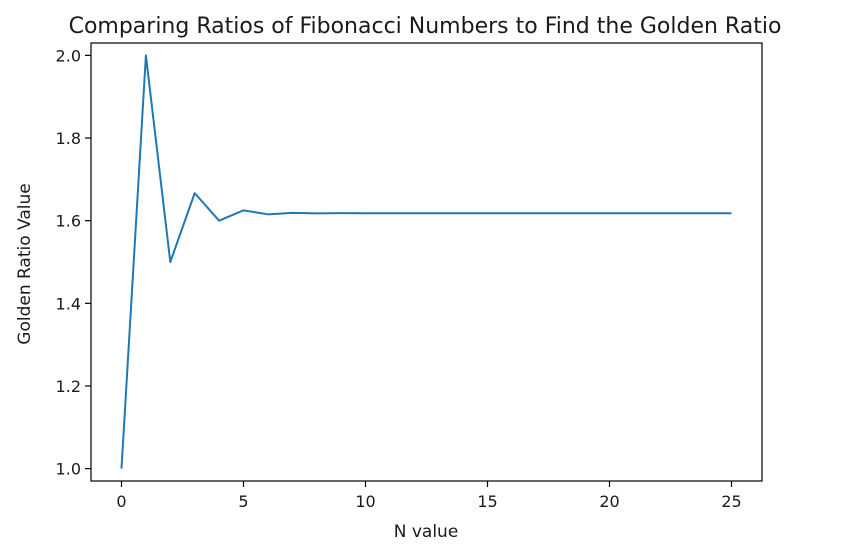 The image size is (862, 548). I want to click on x-tick-label: 20, so click(609, 501).